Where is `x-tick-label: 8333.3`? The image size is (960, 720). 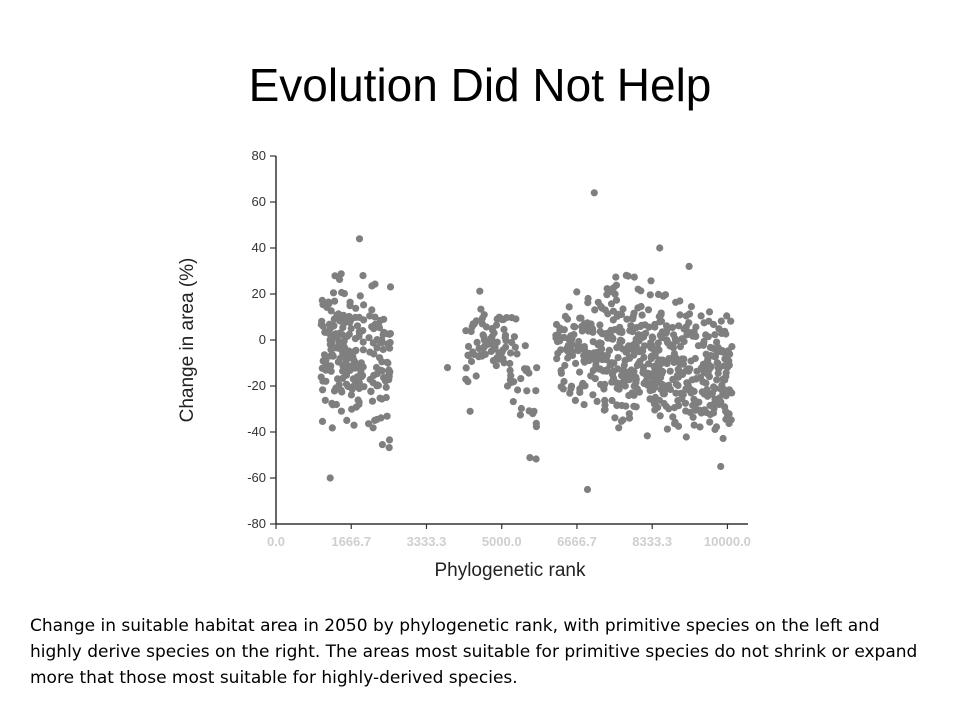
x-tick-label: 8333.3 is located at coordinates (652, 541).